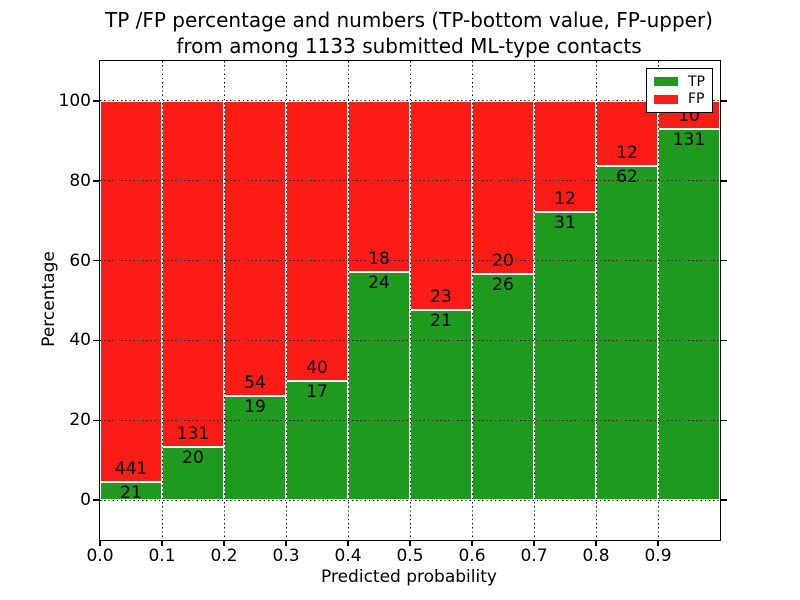  I want to click on bar-tp-count-label: 20, so click(193, 458).